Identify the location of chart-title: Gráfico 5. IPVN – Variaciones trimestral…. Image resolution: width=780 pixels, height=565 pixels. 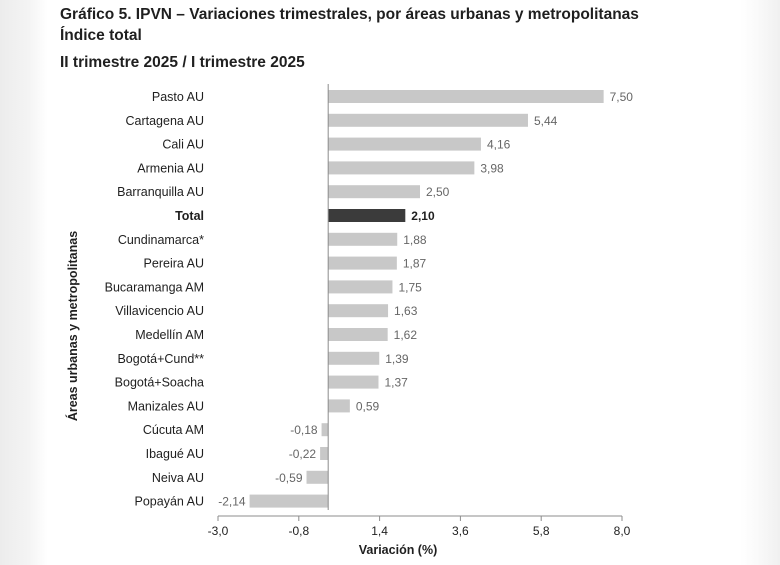
(349, 14).